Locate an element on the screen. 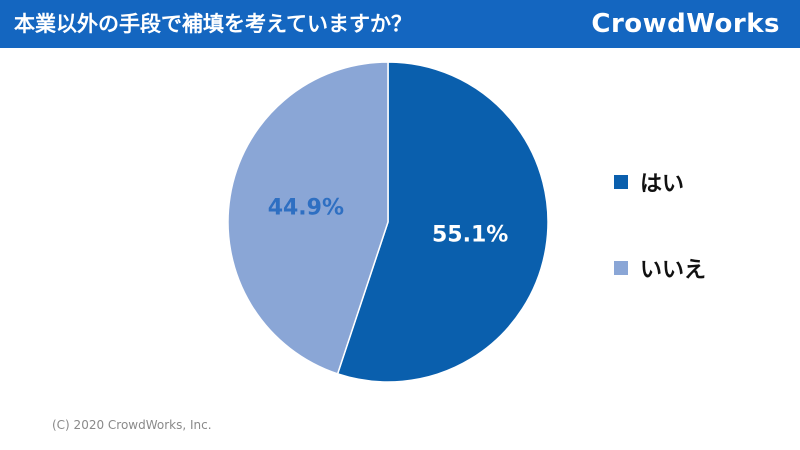 The width and height of the screenshot is (800, 450). legend-label-1: はい is located at coordinates (662, 184).